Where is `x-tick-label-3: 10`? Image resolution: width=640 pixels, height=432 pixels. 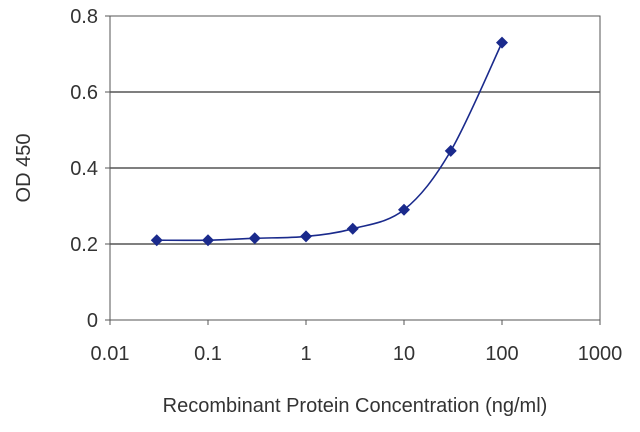 x-tick-label-3: 10 is located at coordinates (404, 354).